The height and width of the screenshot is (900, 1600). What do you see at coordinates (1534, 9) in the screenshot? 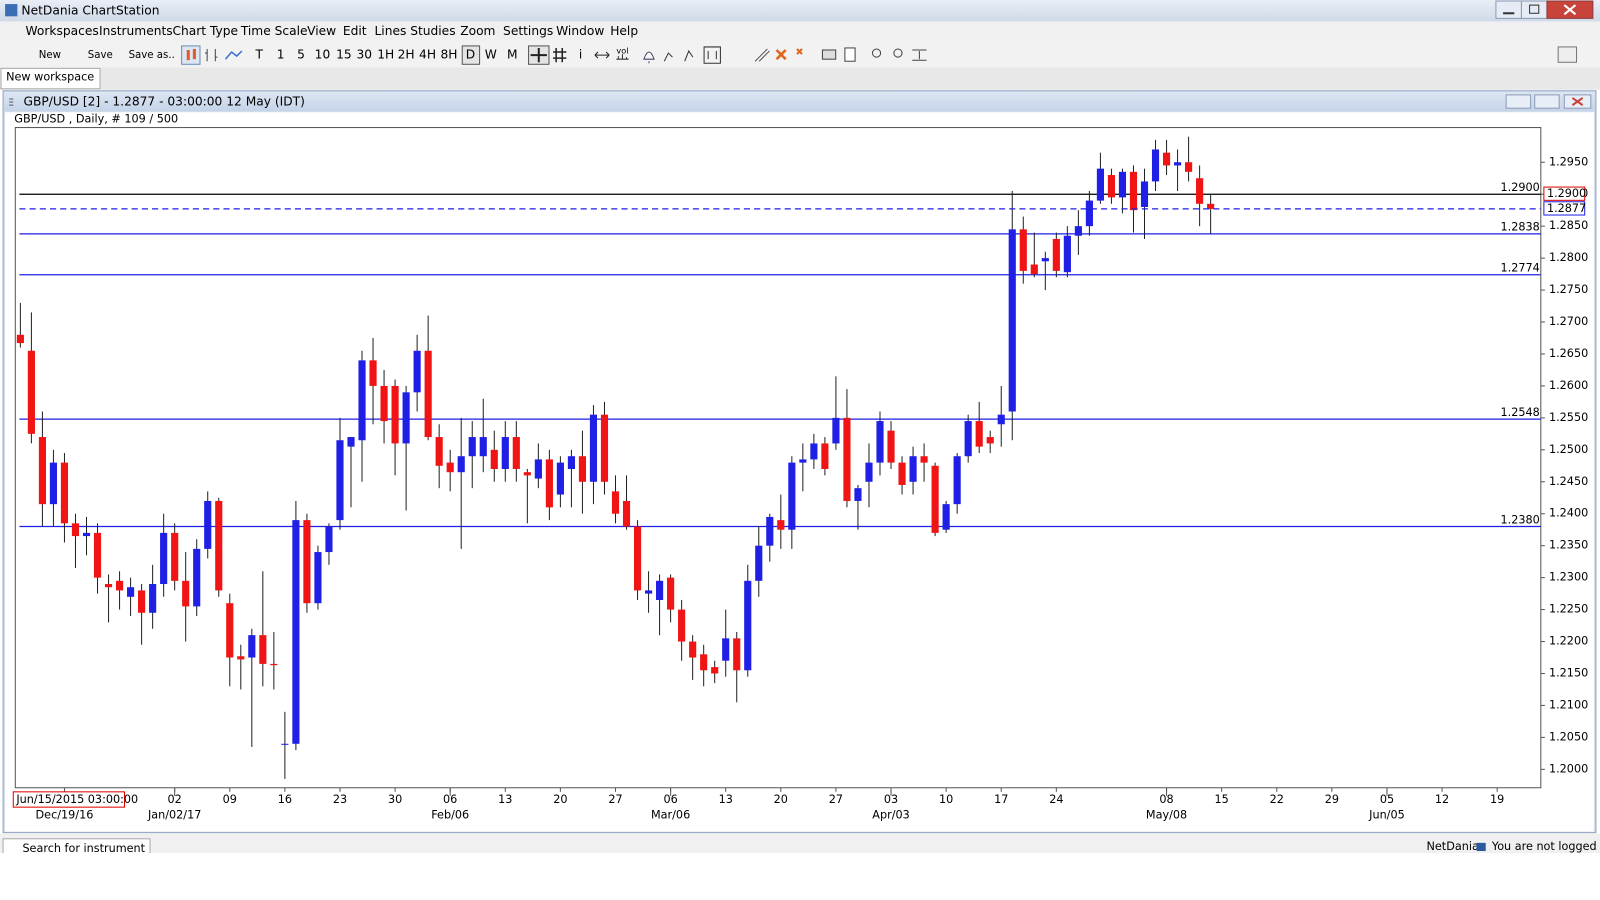
I see `restore-button` at bounding box center [1534, 9].